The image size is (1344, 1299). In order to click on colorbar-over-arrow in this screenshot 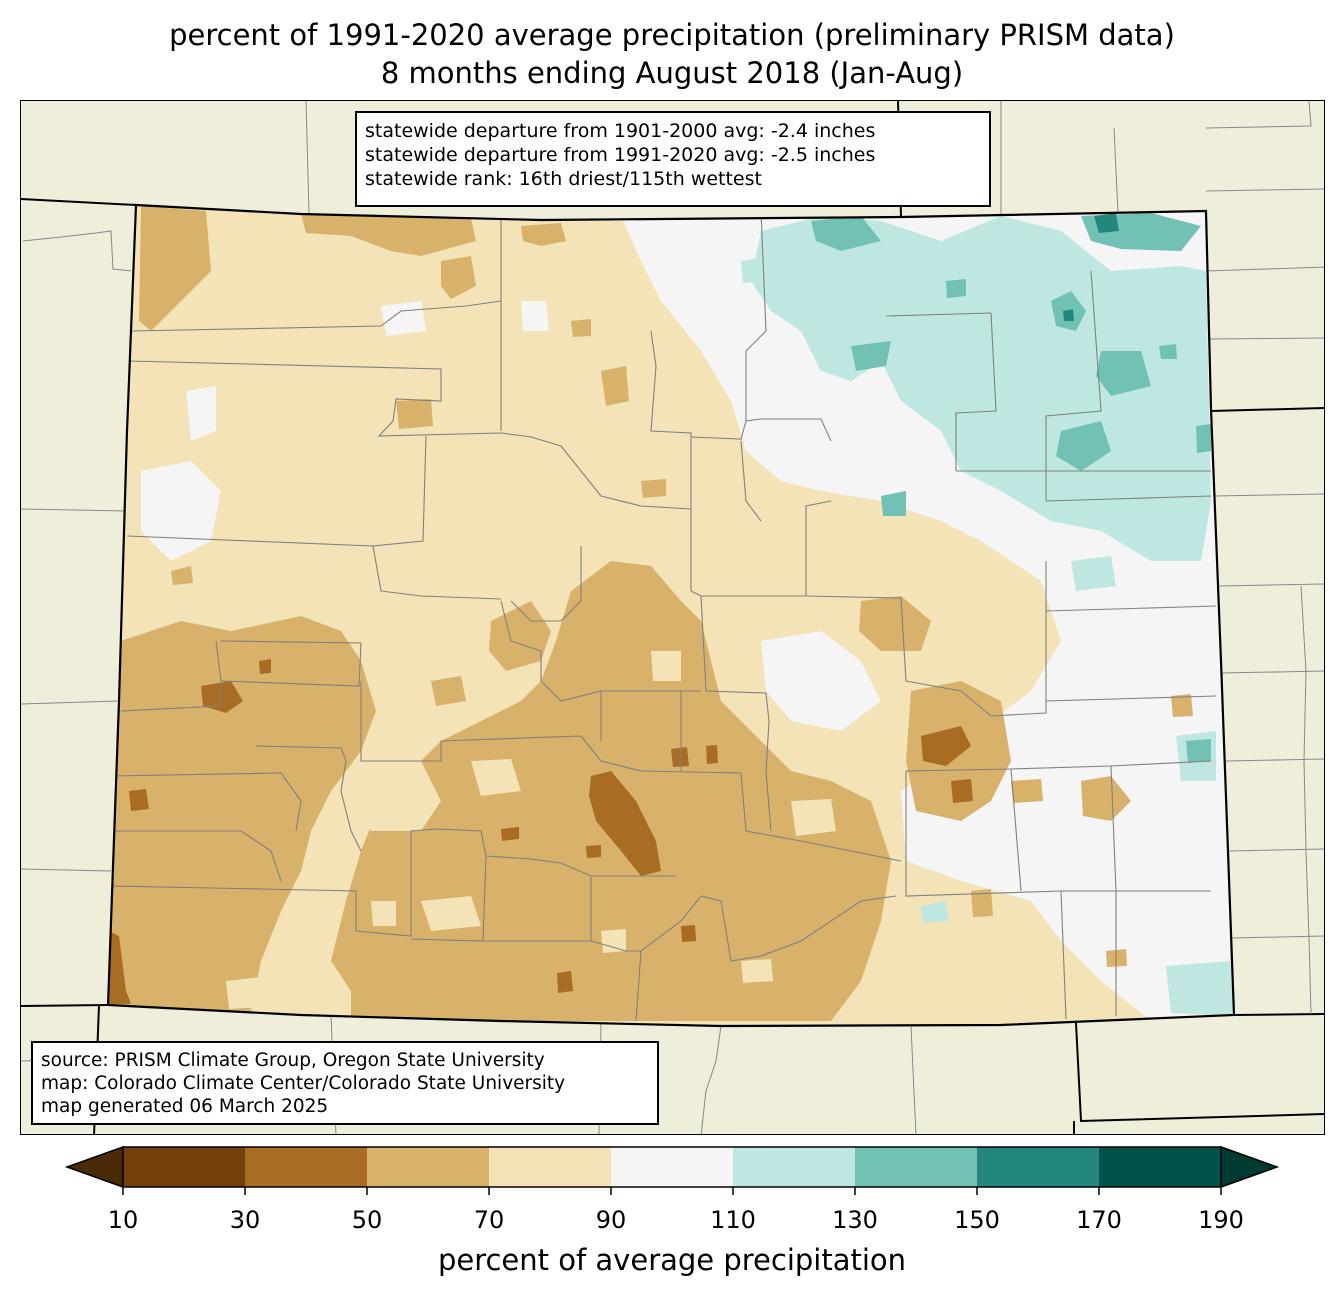, I will do `click(1250, 1167)`.